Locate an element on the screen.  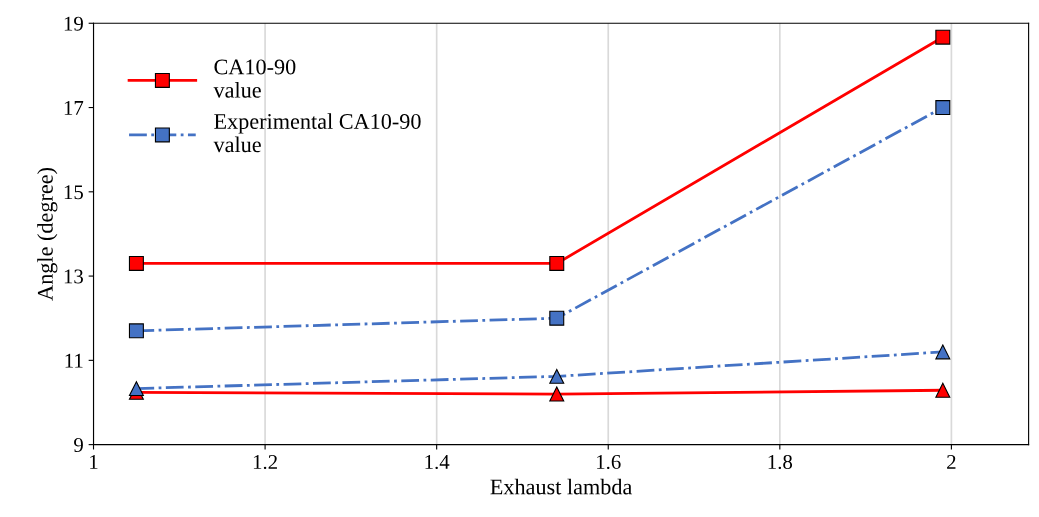
legend-label: Experimental CA10-90 value is located at coordinates (317, 133).